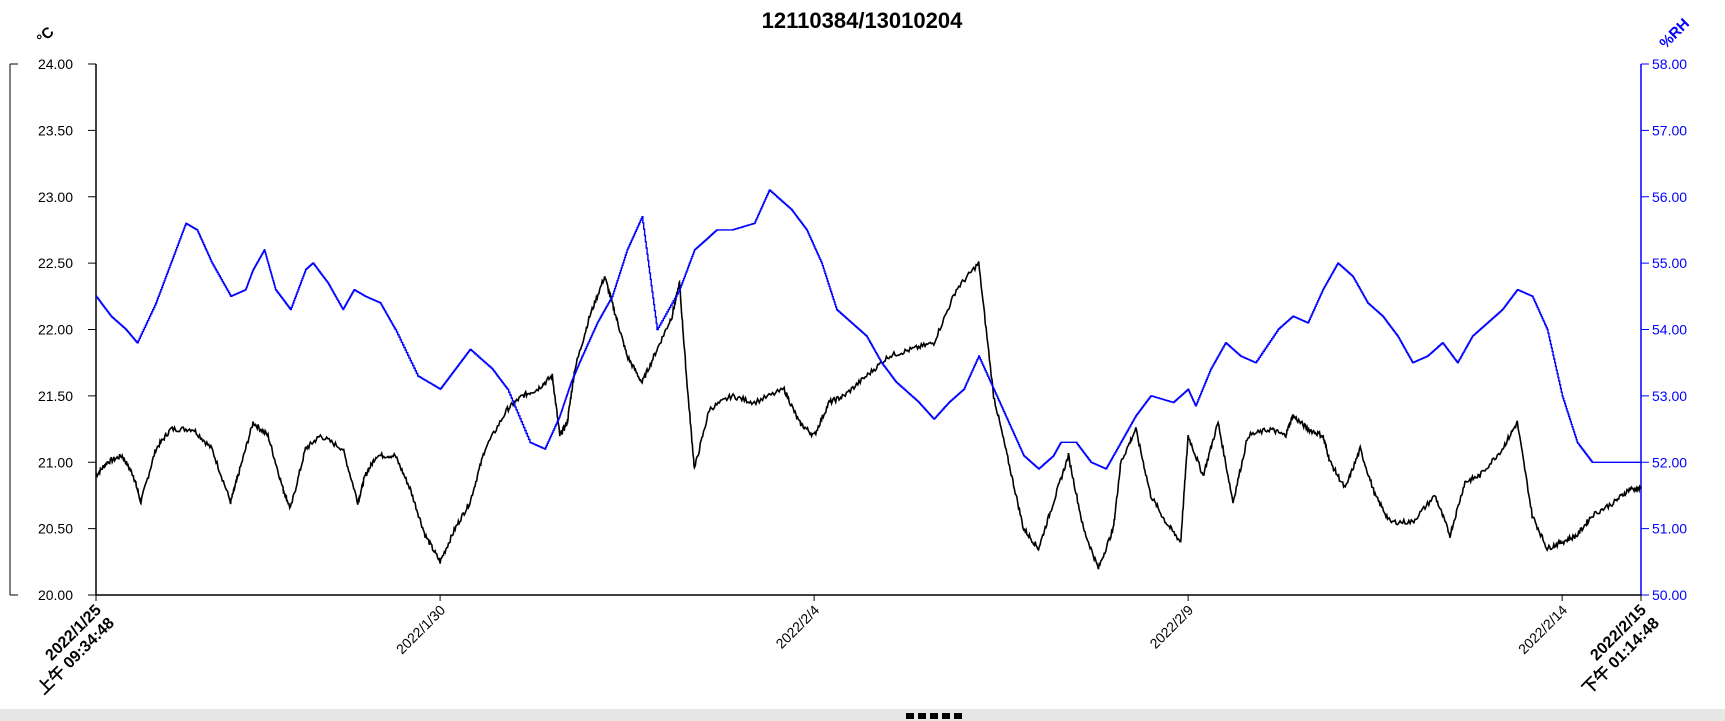 This screenshot has height=721, width=1725. Describe the element at coordinates (1669, 64) in the screenshot. I see `right-tick-label: 58.00` at that location.